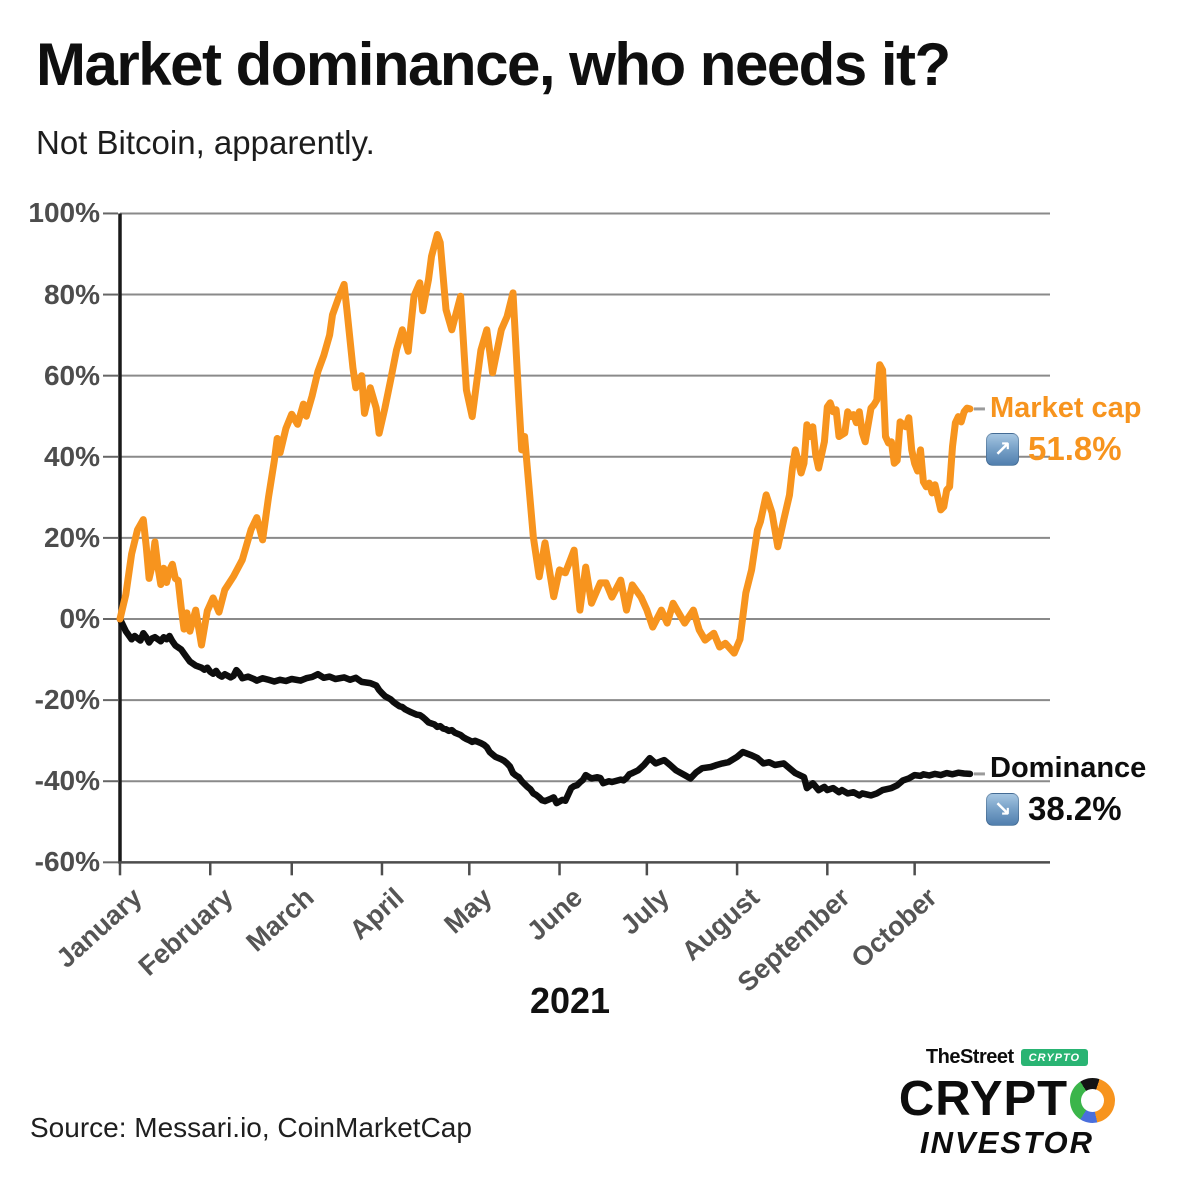 The height and width of the screenshot is (1181, 1200). I want to click on y-tick-label: 60%, so click(71, 375).